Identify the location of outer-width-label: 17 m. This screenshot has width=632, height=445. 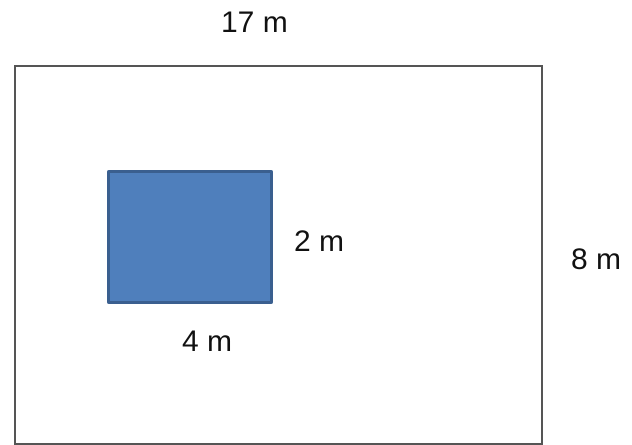
(254, 22).